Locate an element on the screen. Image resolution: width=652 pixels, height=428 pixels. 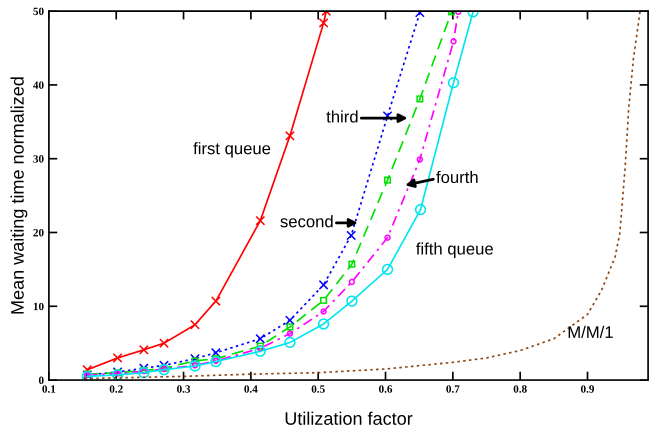
x-axis-title: Utilization factor is located at coordinates (349, 418).